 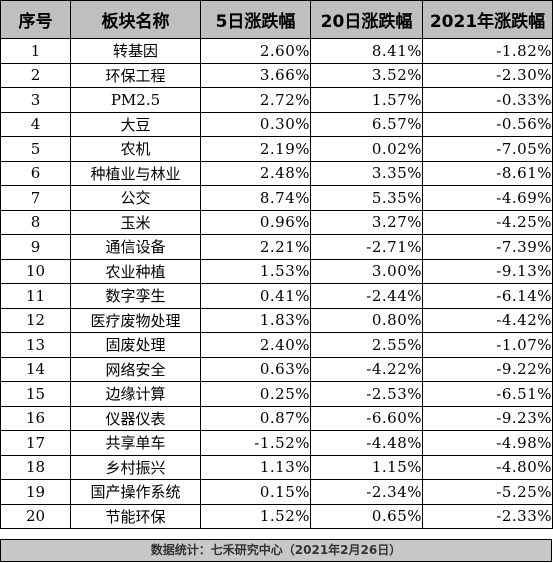 I want to click on row-index-cell: 7, so click(x=35, y=198).